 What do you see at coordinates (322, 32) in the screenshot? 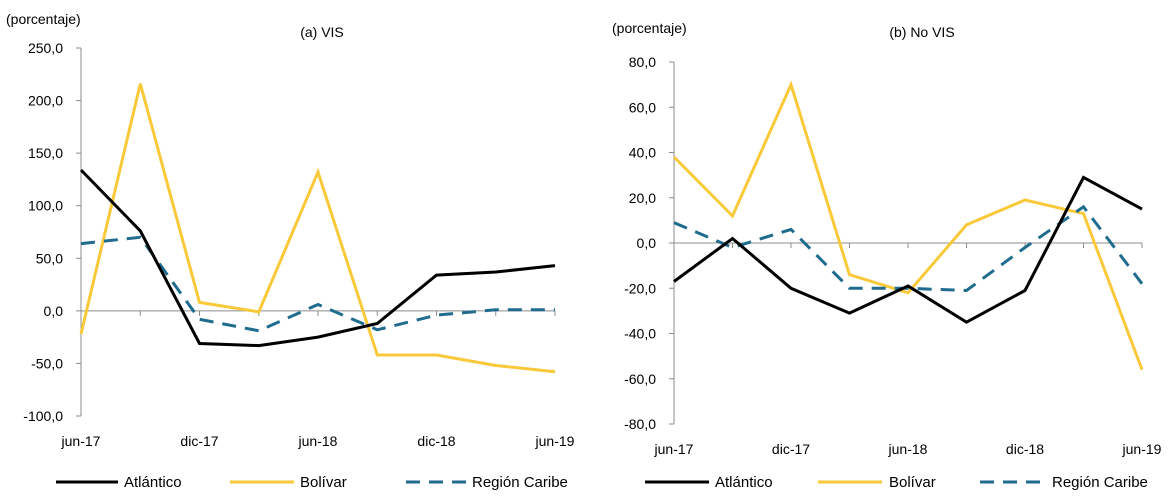
I see `vis-chart-title: (a) VIS` at bounding box center [322, 32].